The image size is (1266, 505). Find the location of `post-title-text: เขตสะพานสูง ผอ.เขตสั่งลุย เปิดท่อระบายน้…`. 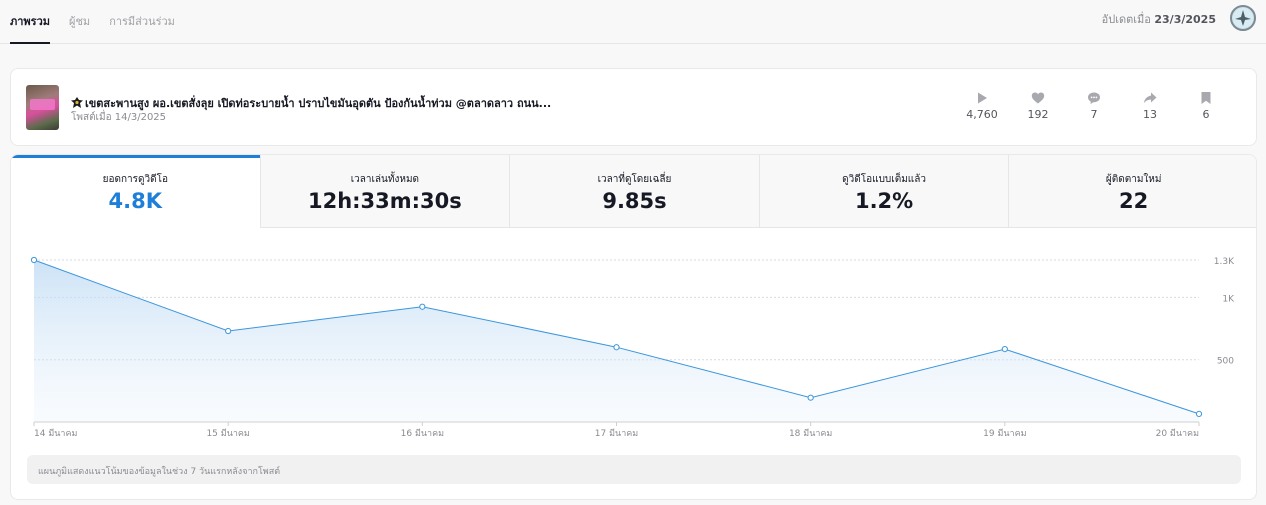

post-title-text: เขตสะพานสูง ผอ.เขตสั่งลุย เปิดท่อระบายน้… is located at coordinates (318, 103).